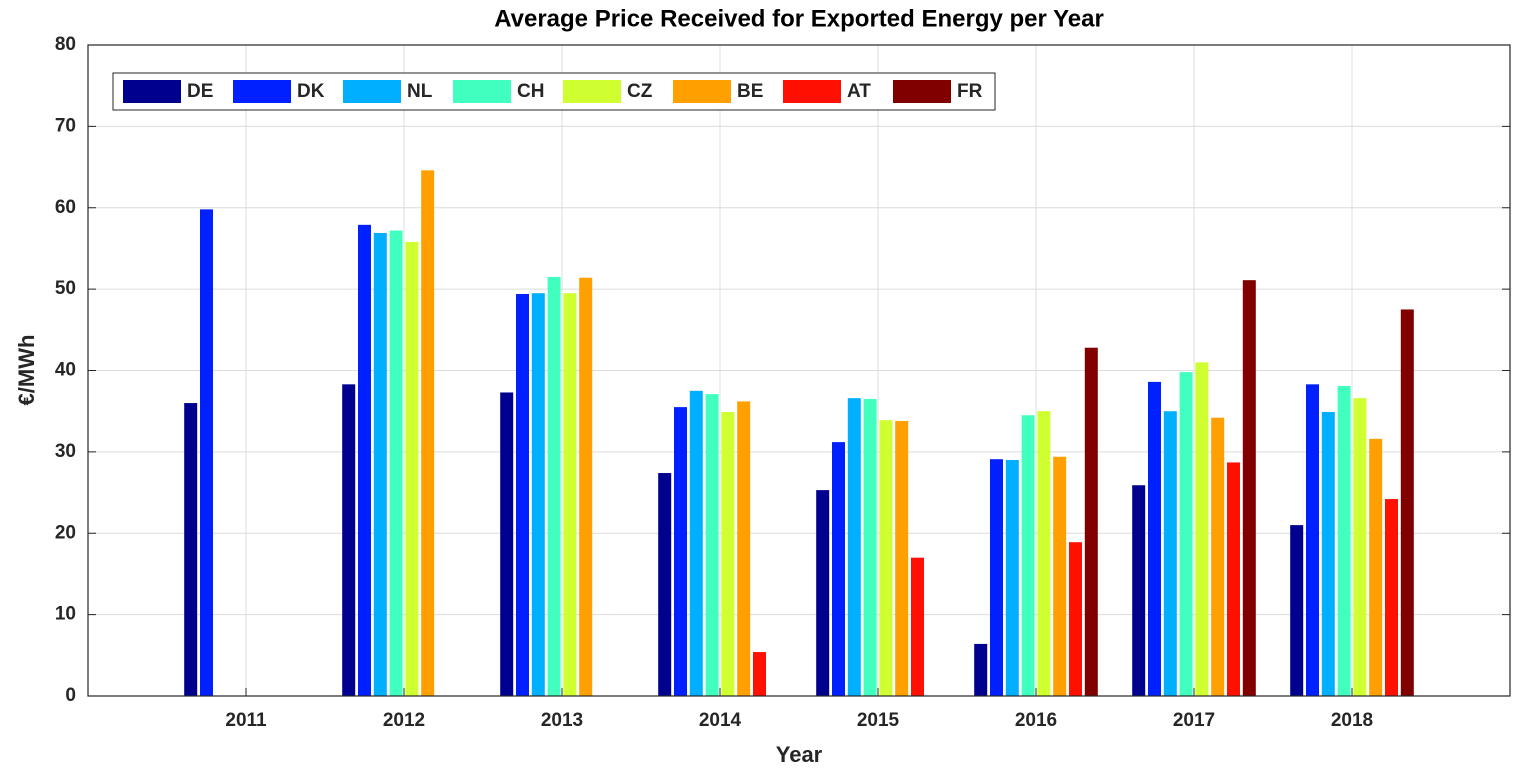 The image size is (1513, 769). I want to click on legend-label: DK, so click(311, 91).